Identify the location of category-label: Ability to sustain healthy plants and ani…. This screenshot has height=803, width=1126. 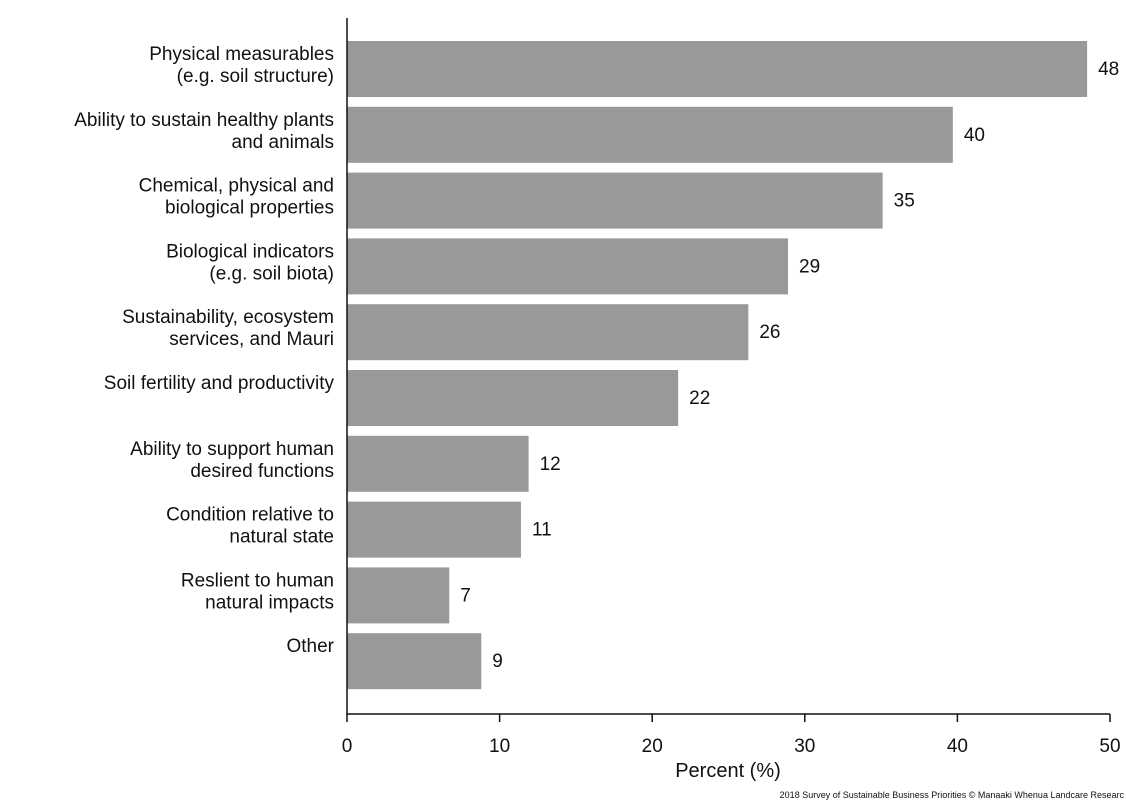
(204, 131).